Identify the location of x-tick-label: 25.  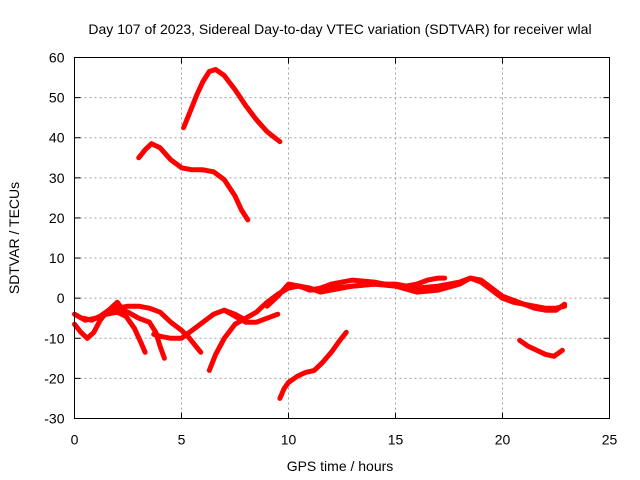
(610, 440).